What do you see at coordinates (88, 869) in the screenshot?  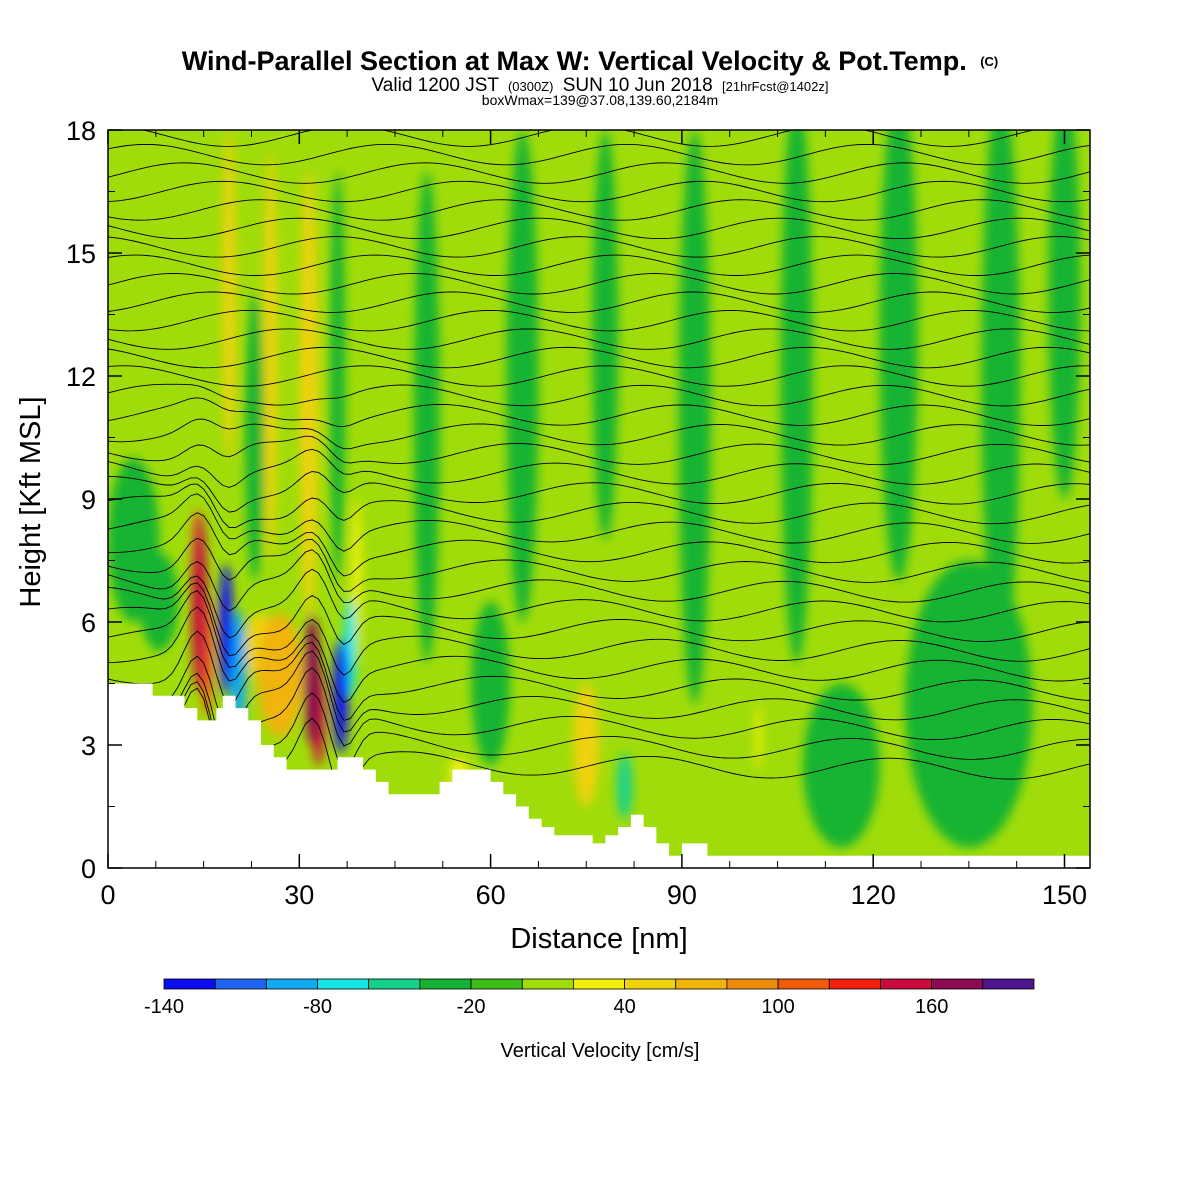 I see `y-tick-label: 0` at bounding box center [88, 869].